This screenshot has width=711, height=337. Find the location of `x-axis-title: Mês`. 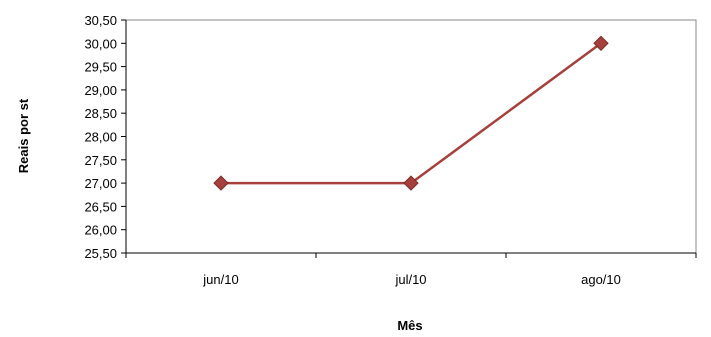

x-axis-title: Mês is located at coordinates (409, 325).